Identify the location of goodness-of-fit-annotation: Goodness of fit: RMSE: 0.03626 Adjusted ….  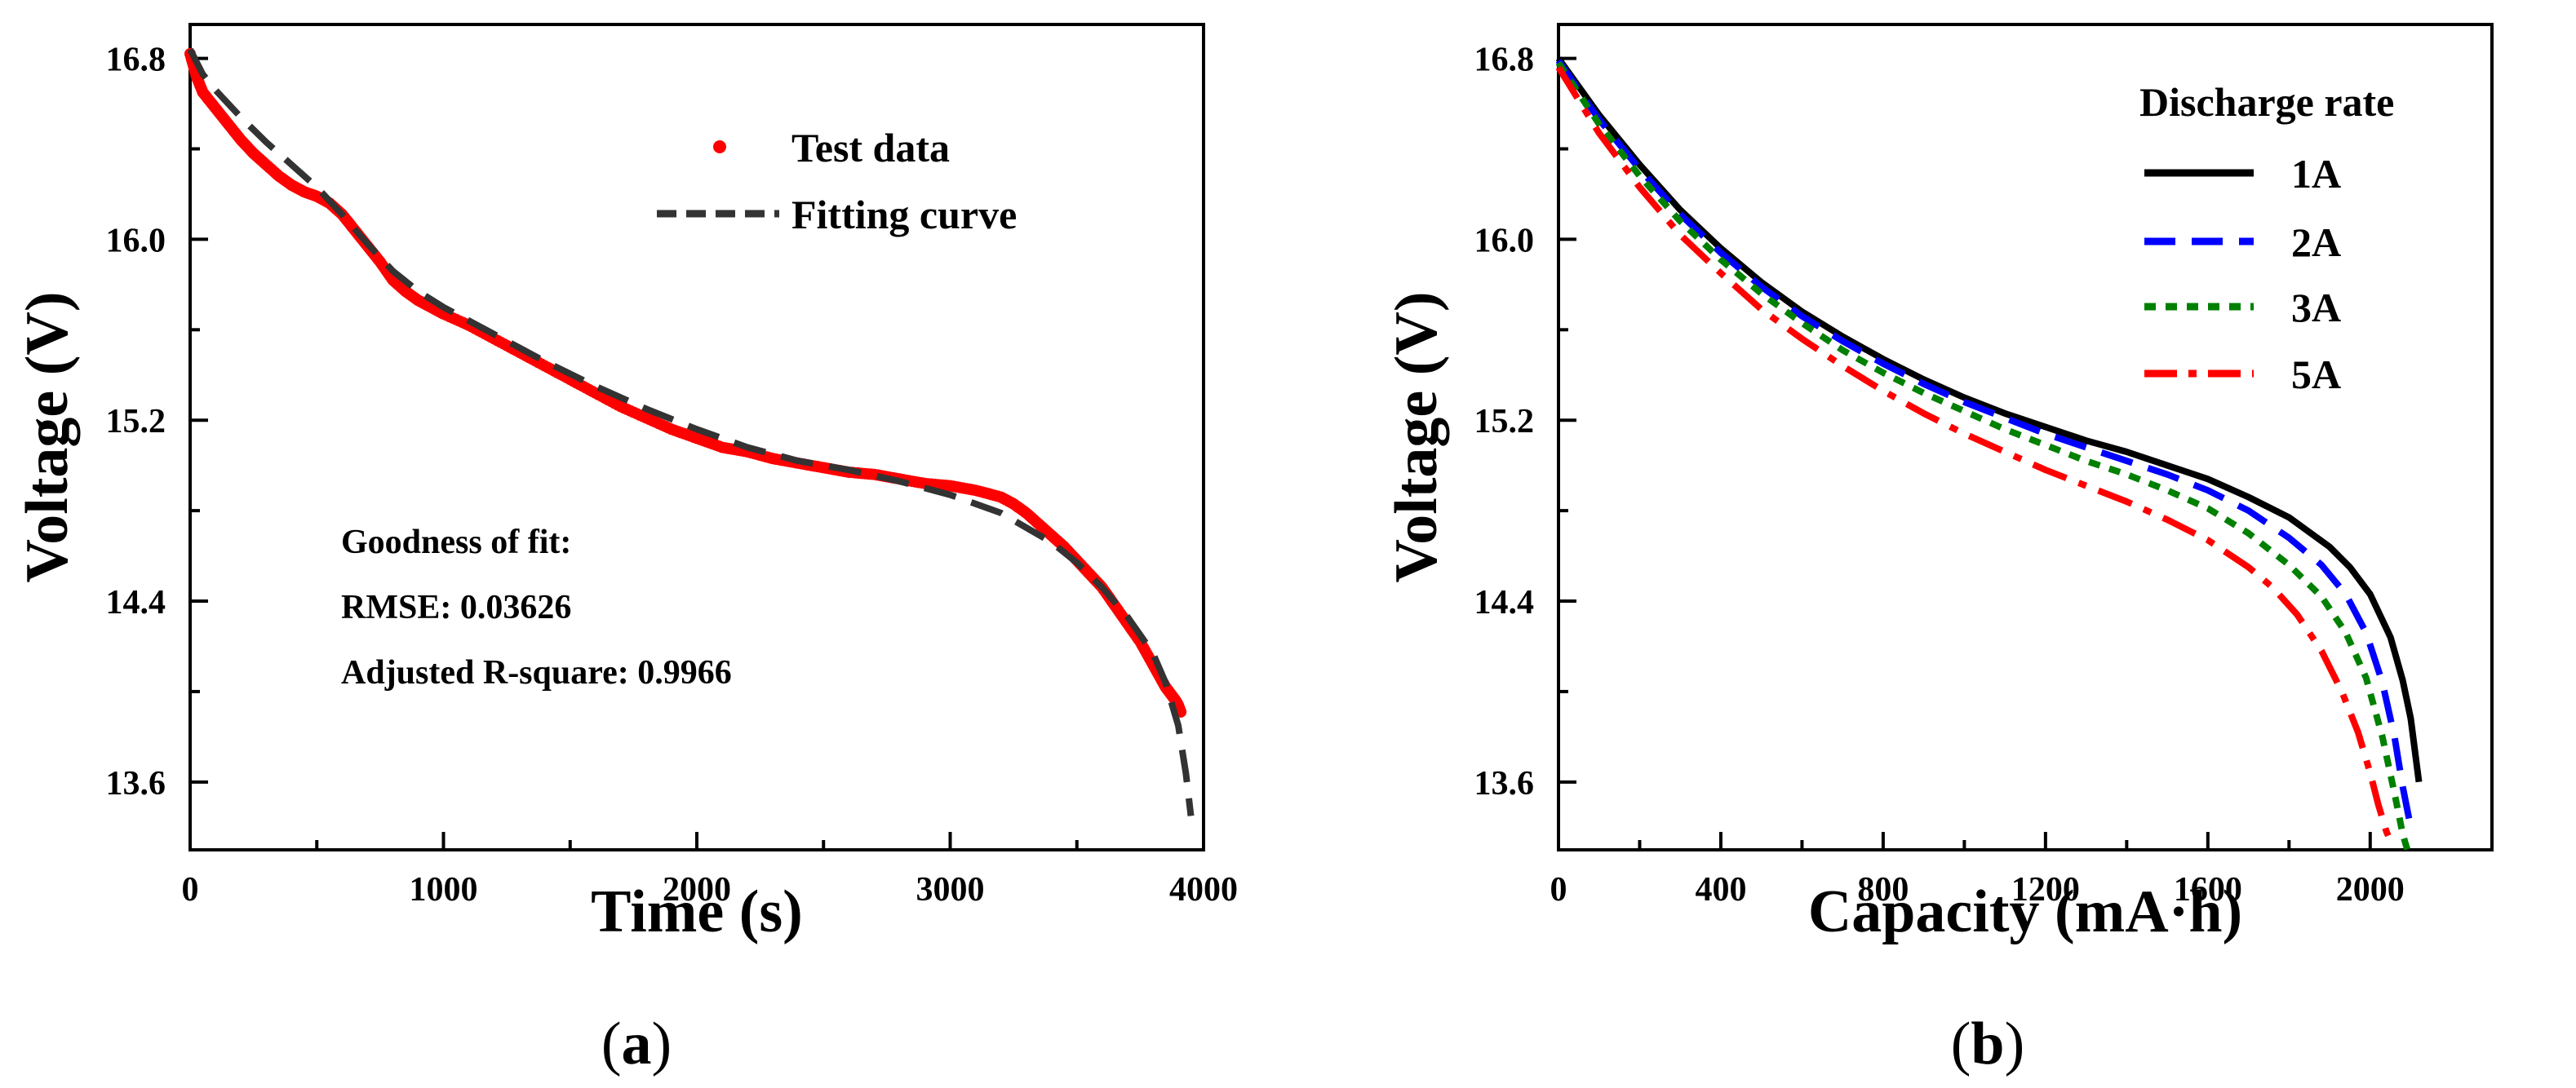
(536, 608).